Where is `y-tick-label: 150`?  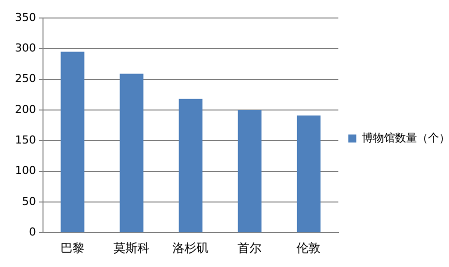
y-tick-label: 150 is located at coordinates (25, 139).